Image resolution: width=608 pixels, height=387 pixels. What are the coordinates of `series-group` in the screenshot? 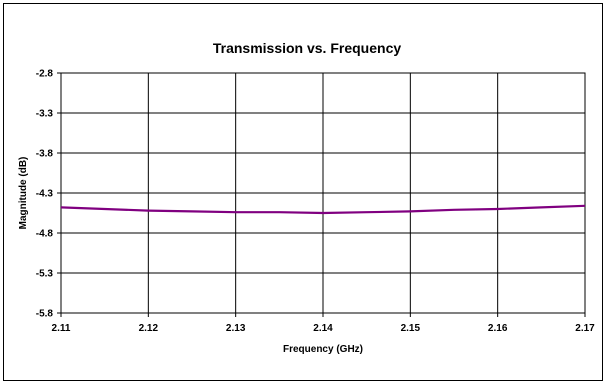 It's located at (323, 209).